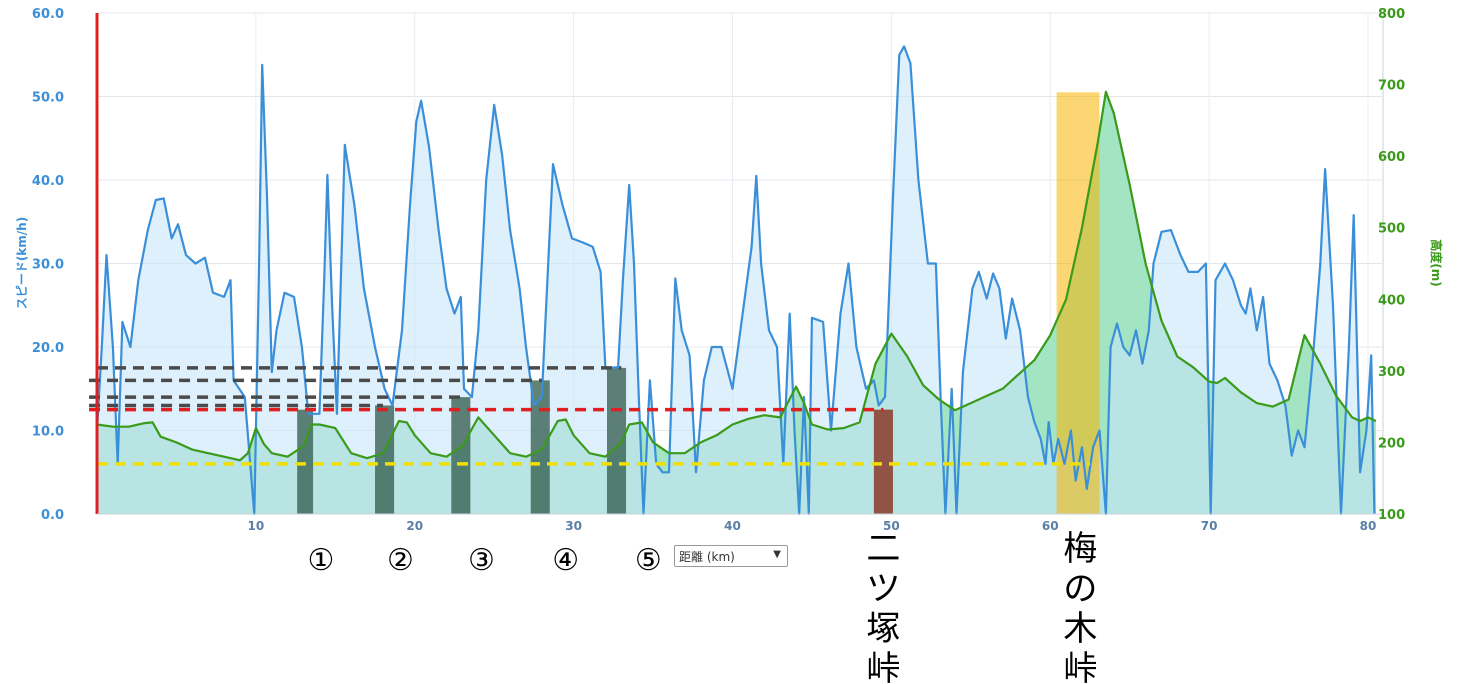 Image resolution: width=1462 pixels, height=684 pixels. I want to click on right-tick-label-2: 300, so click(1391, 372).